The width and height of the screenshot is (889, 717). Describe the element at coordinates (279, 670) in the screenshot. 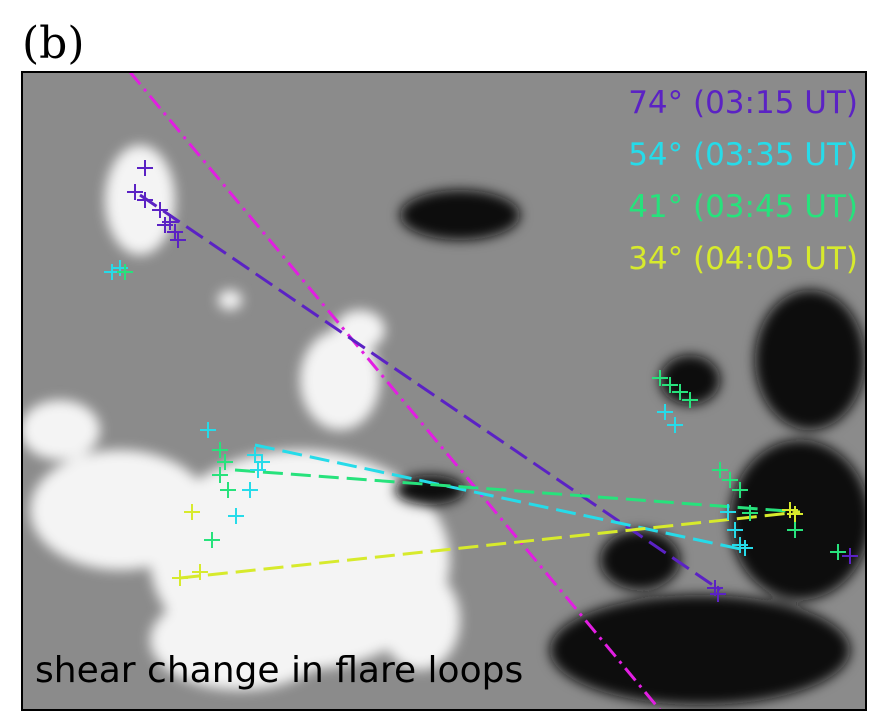

I see `caption: shear change in flare loops` at that location.